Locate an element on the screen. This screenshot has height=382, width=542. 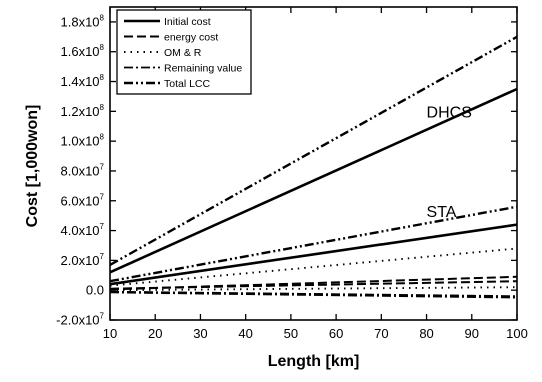
annotations: DHCS STA is located at coordinates (449, 162).